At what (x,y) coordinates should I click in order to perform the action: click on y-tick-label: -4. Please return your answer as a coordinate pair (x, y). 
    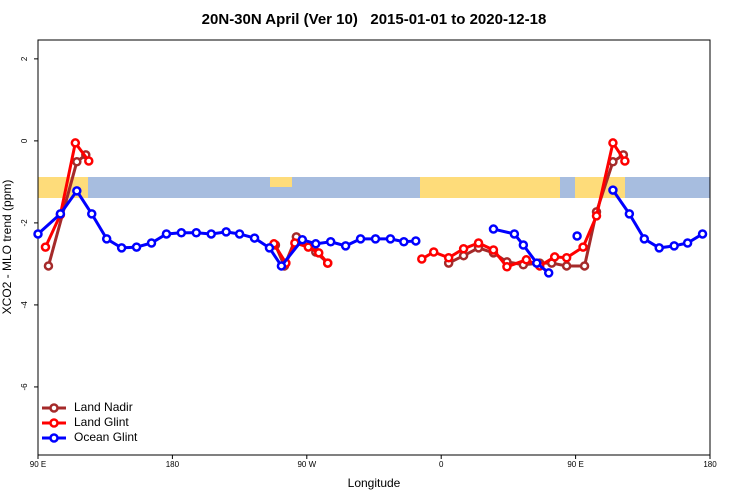
    Looking at the image, I should click on (24, 305).